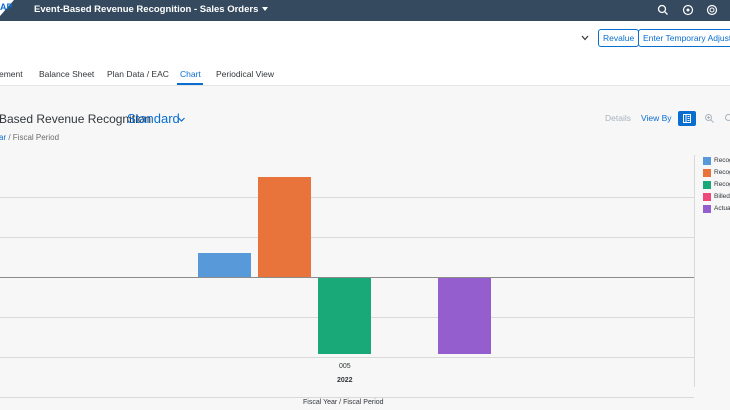  Describe the element at coordinates (722, 196) in the screenshot. I see `legend-label: Billed` at that location.